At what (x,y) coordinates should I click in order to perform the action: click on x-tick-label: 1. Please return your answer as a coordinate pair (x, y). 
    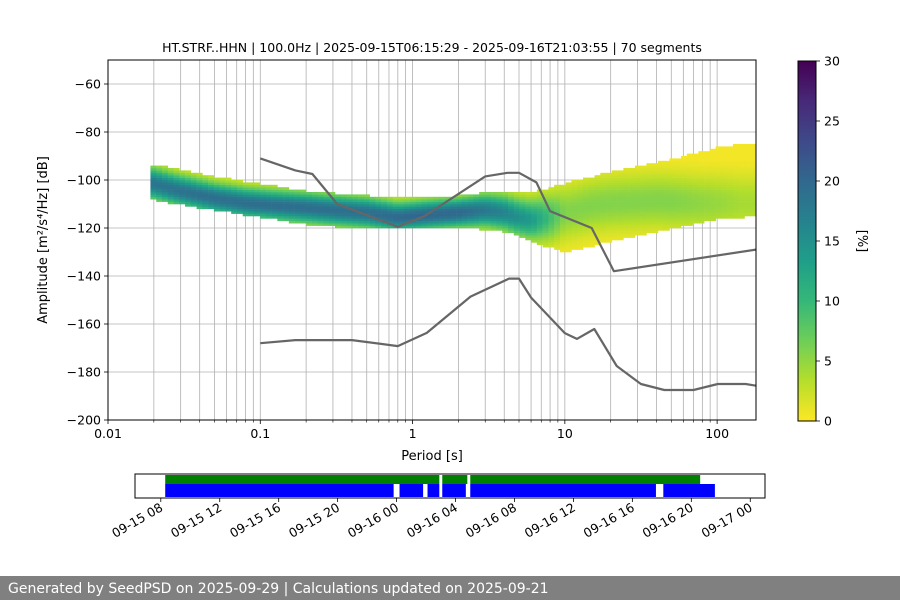
    Looking at the image, I should click on (413, 433).